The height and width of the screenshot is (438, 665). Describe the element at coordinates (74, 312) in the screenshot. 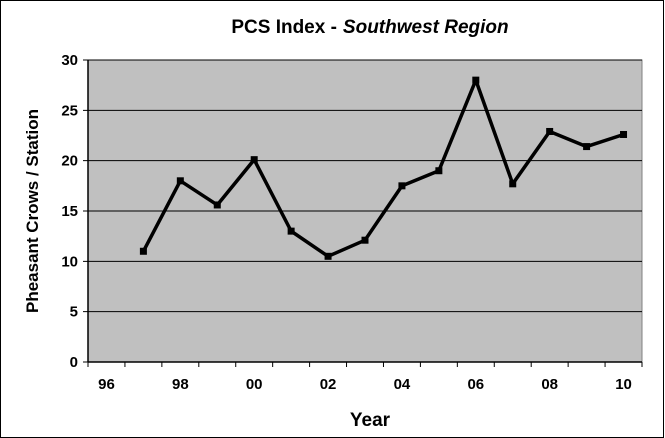

I see `y-tick-label: 5` at that location.